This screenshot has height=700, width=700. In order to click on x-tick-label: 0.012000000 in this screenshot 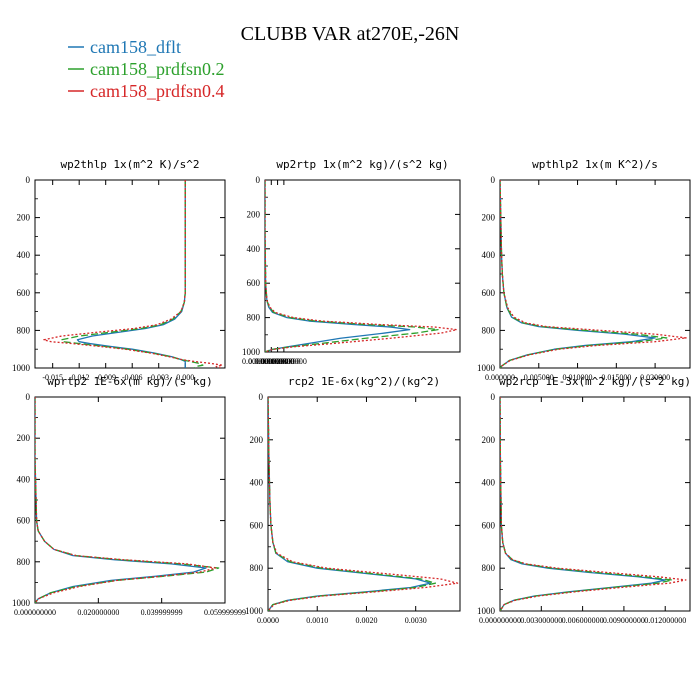, I will do `click(665, 620)`.